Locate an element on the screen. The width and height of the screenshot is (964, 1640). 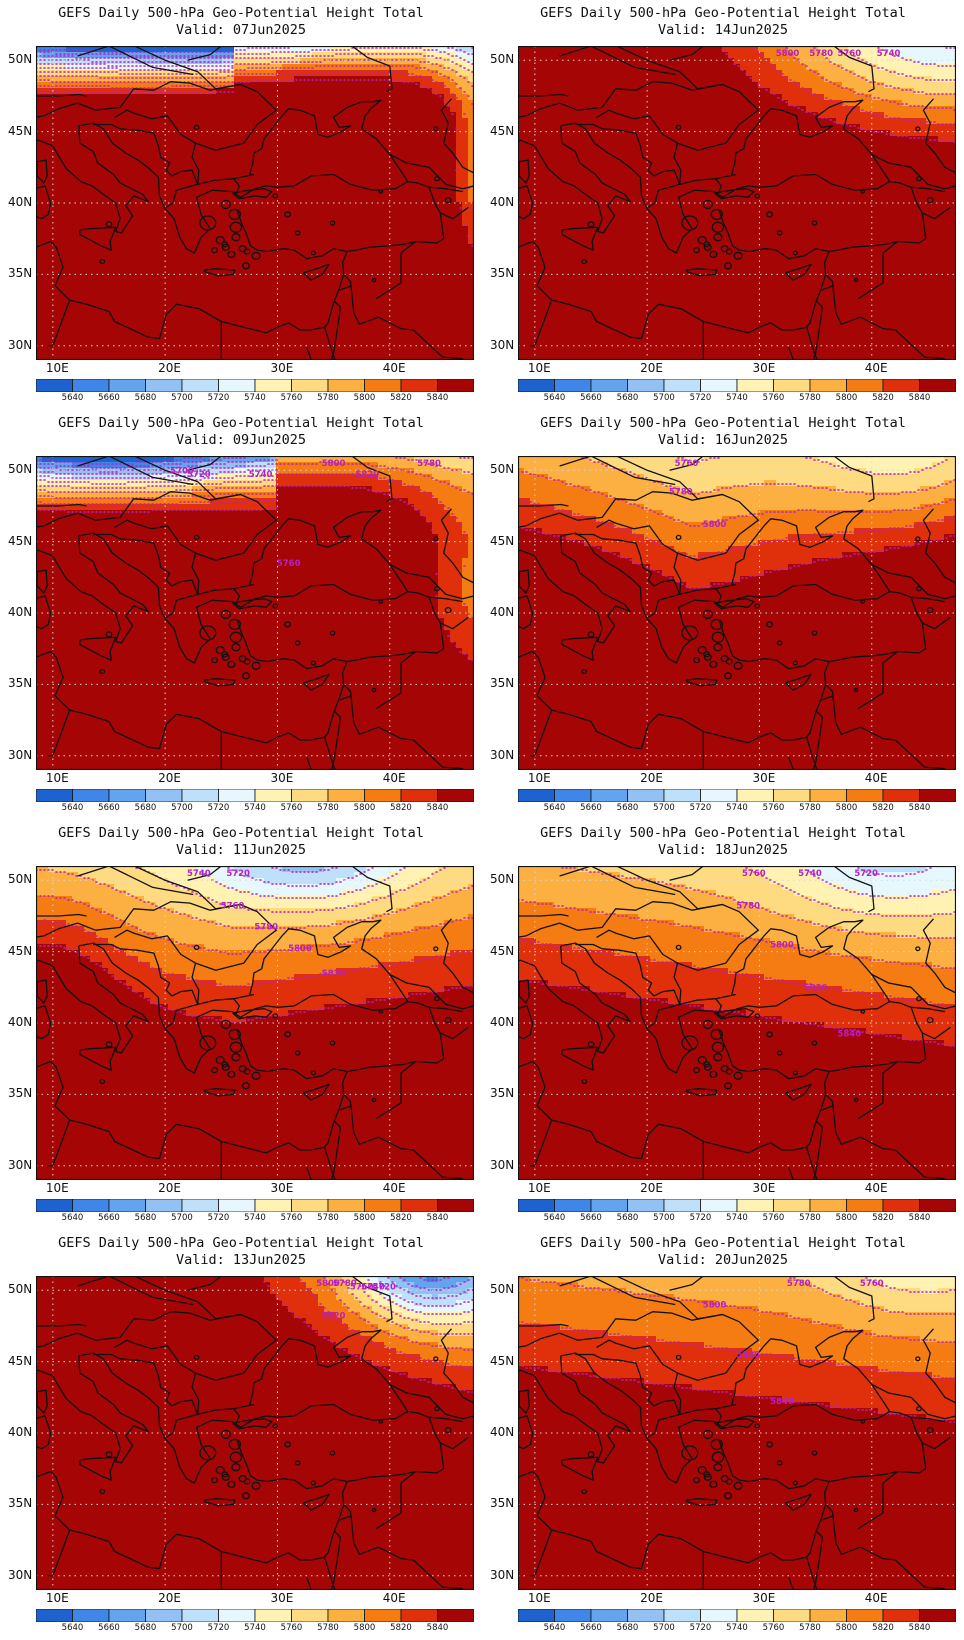
height-field-map: 5720 5740 5760 5780 5800 5820 5840 is located at coordinates (737, 1023).